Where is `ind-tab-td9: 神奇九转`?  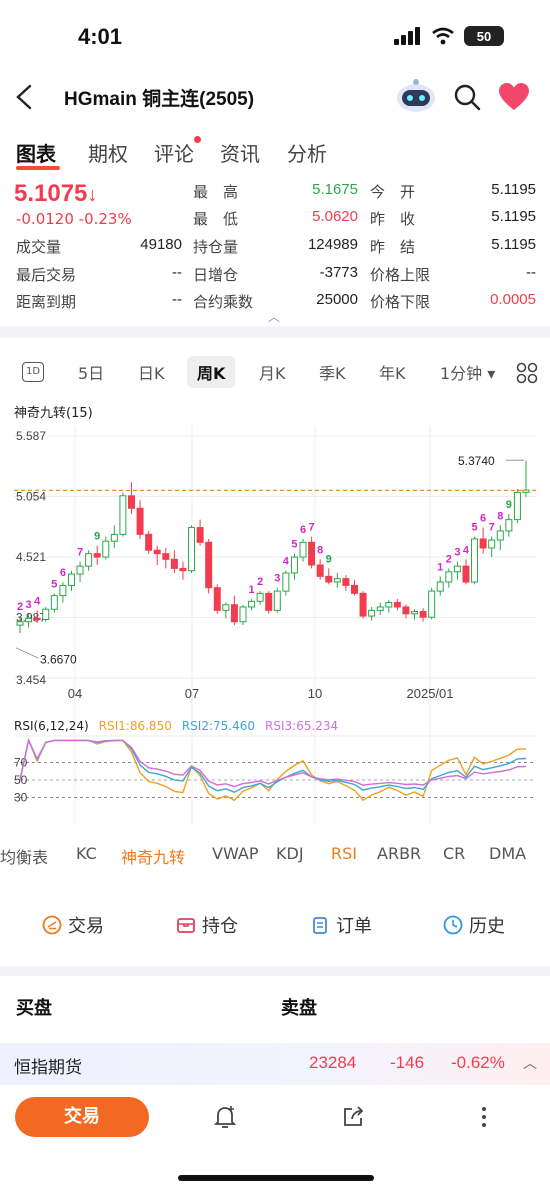
ind-tab-td9: 神奇九转 is located at coordinates (153, 857).